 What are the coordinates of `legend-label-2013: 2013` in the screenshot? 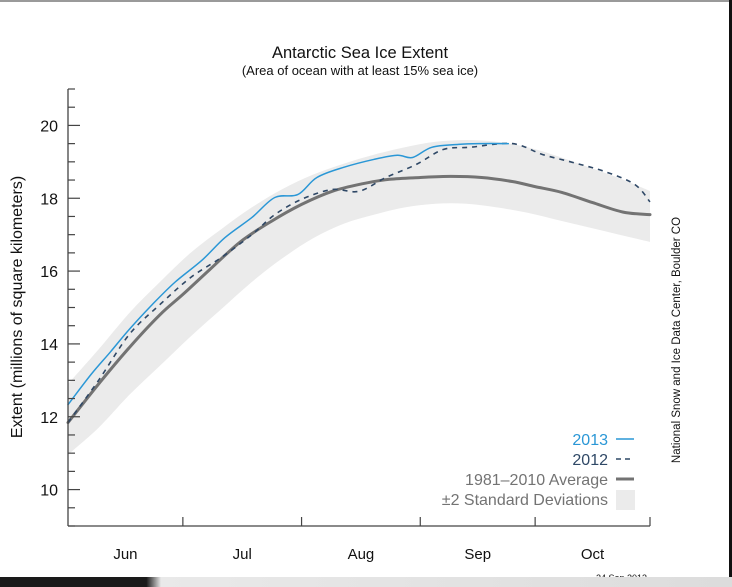 It's located at (590, 440).